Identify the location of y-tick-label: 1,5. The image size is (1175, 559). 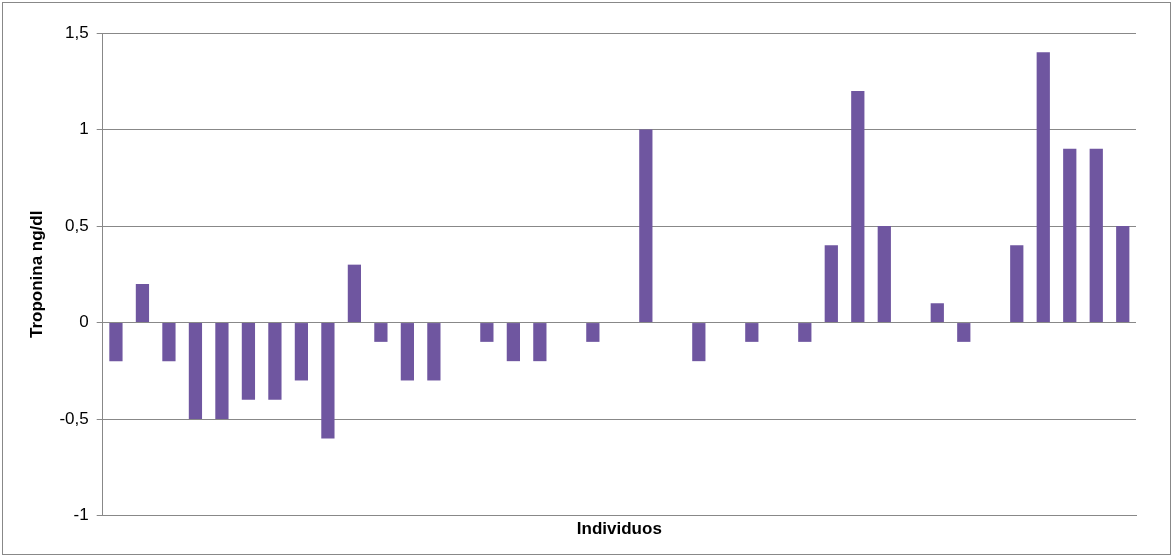
(77, 32).